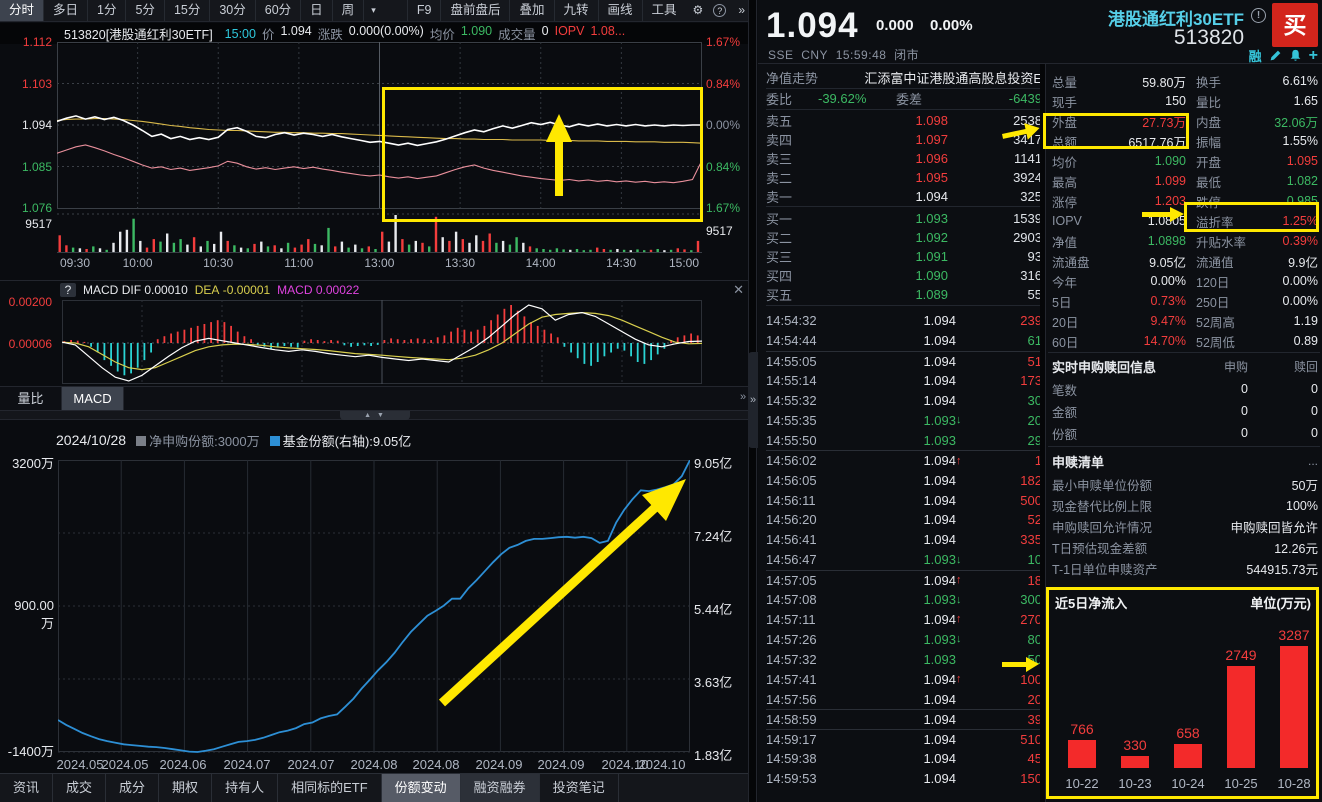  Describe the element at coordinates (1300, 221) in the screenshot. I see `stat-value: 1.25%` at that location.